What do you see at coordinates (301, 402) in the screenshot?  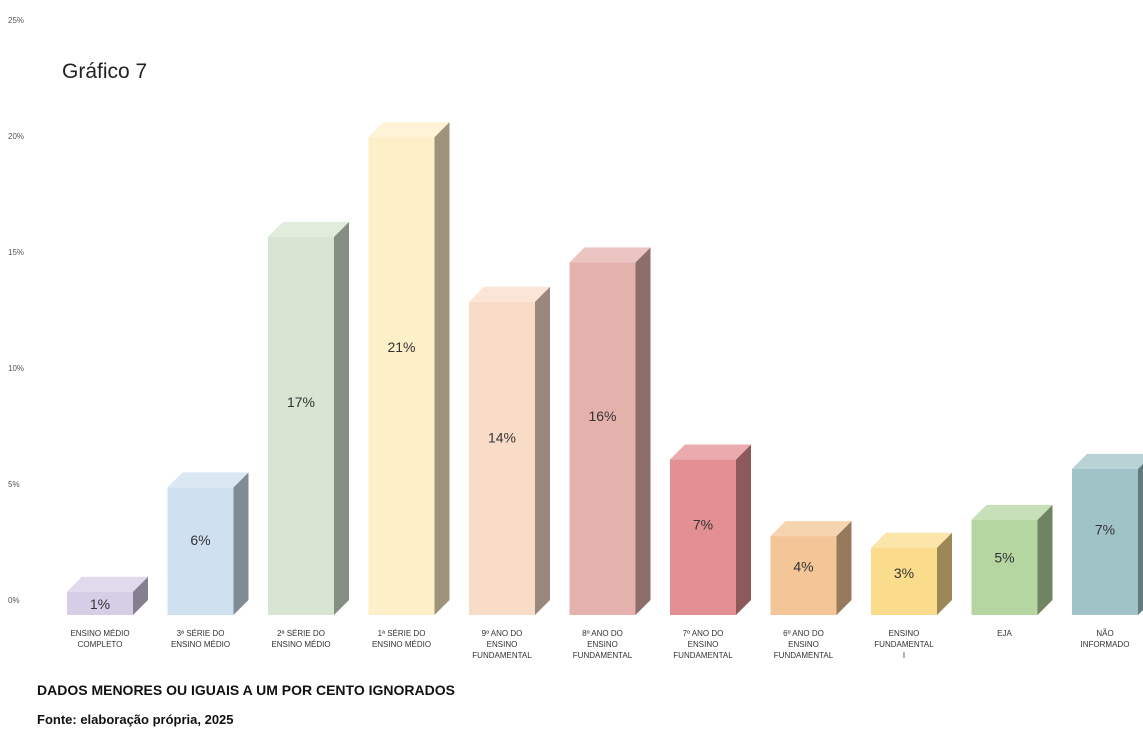 I see `data-label: 17%` at bounding box center [301, 402].